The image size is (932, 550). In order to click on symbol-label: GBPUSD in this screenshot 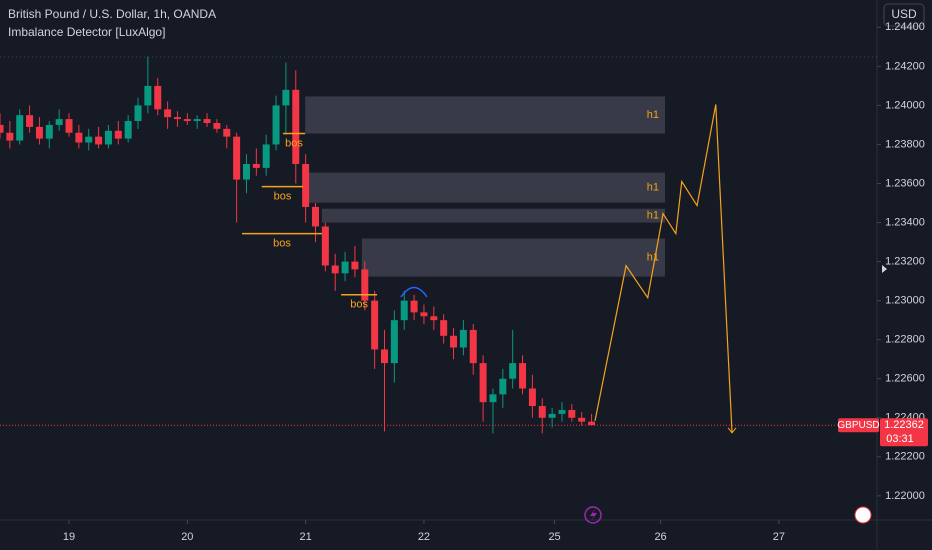, I will do `click(858, 425)`.